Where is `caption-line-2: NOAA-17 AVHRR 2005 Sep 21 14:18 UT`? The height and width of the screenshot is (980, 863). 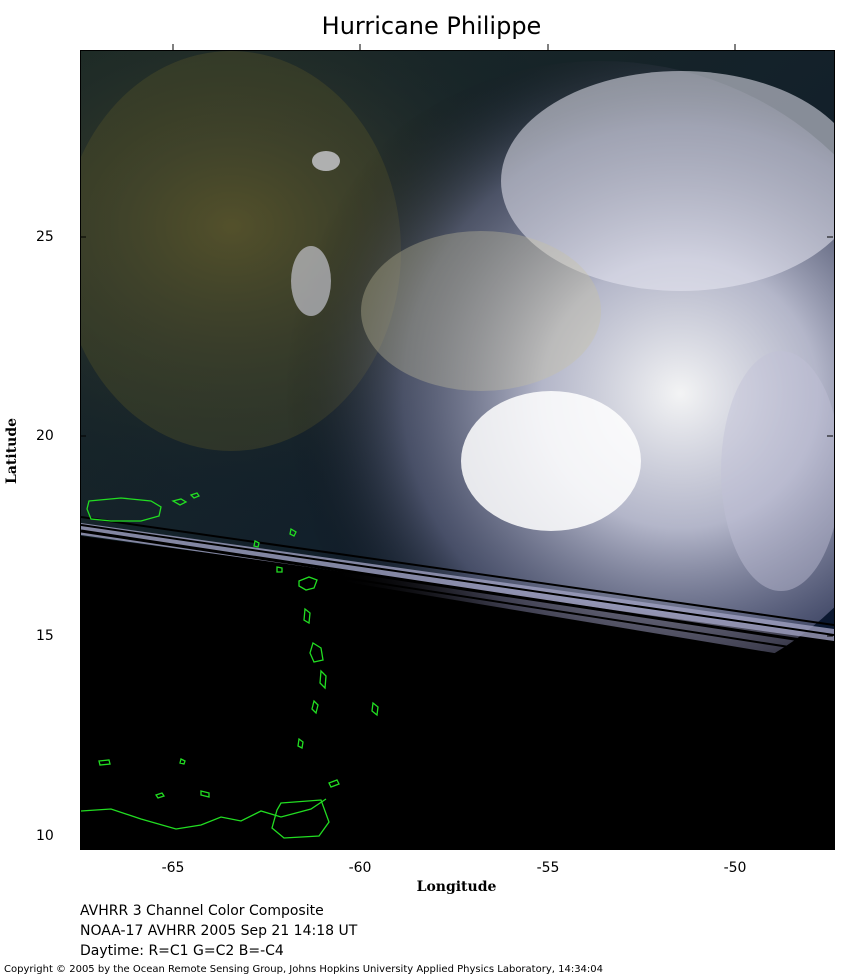
caption-line-2: NOAA-17 AVHRR 2005 Sep 21 14:18 UT is located at coordinates (219, 931).